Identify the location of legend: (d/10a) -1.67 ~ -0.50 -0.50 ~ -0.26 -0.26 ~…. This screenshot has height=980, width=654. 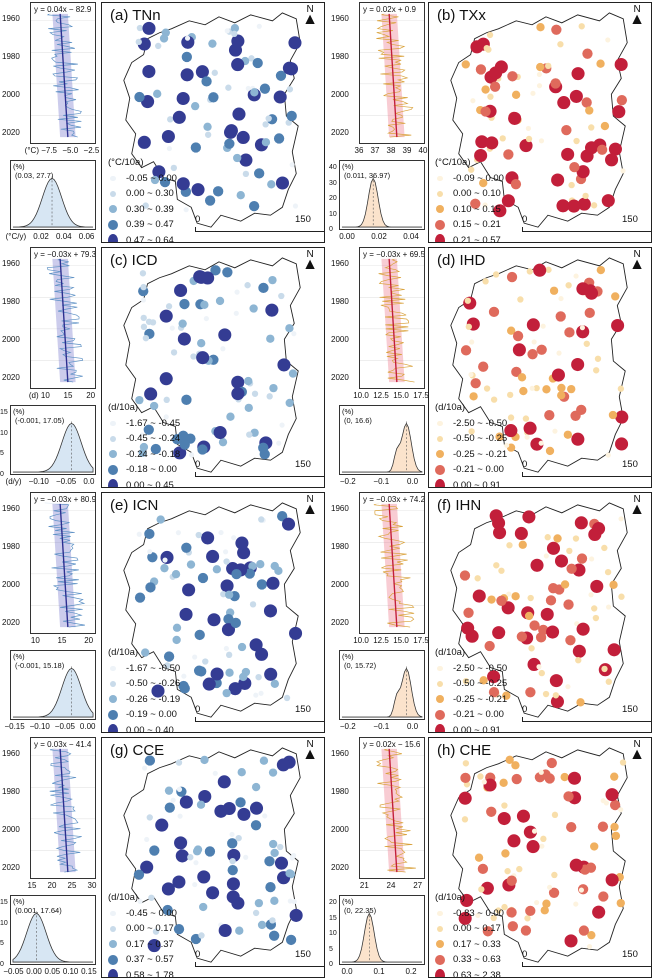
(144, 688).